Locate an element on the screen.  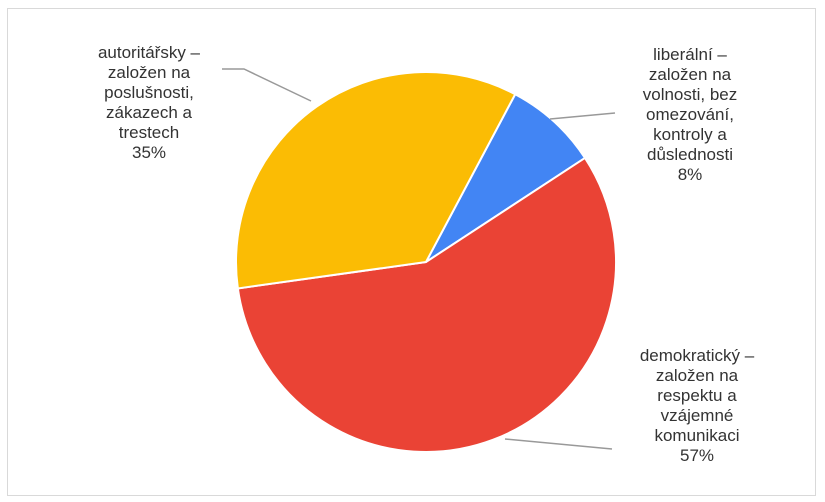
slice-liberal is located at coordinates (506, 177).